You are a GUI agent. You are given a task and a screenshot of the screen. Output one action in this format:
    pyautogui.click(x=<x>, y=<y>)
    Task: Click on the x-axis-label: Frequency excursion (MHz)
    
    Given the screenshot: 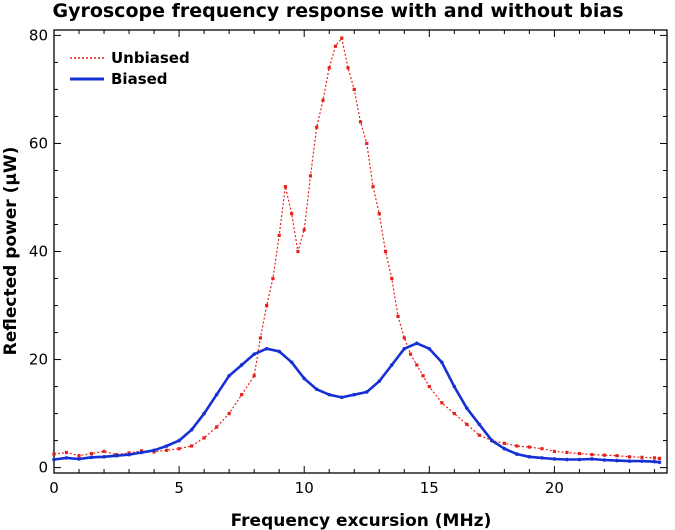 What is the action you would take?
    pyautogui.click(x=361, y=520)
    